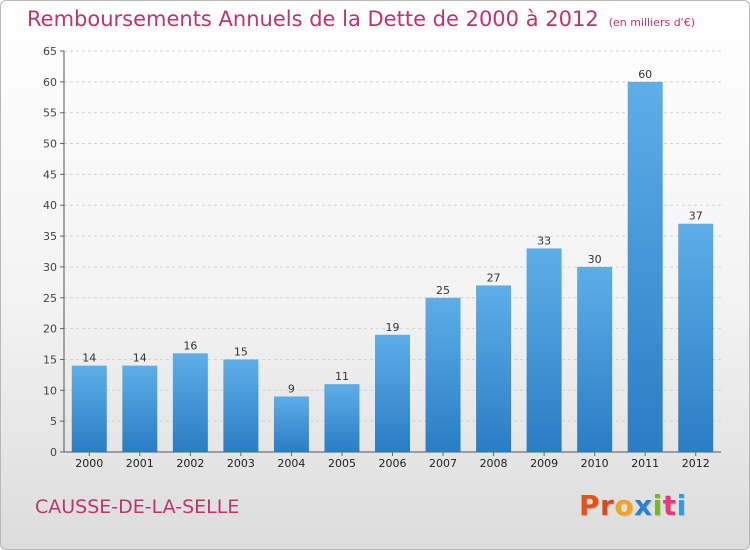 This screenshot has height=550, width=750. I want to click on data-label-2003: 15, so click(241, 351).